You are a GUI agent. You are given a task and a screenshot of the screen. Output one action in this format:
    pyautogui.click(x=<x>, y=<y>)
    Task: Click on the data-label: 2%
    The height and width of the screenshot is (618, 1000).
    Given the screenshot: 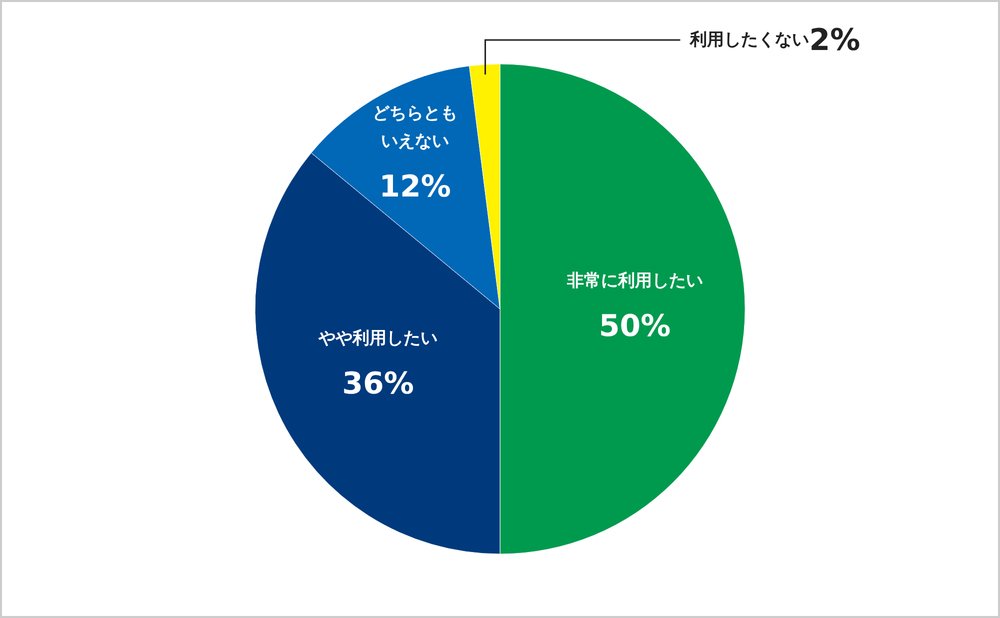 What is the action you would take?
    pyautogui.click(x=834, y=40)
    